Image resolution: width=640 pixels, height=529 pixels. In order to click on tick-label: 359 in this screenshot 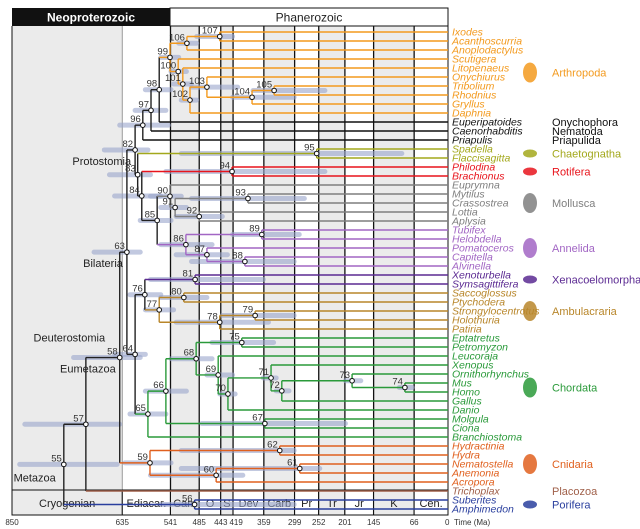, I will do `click(264, 522)`.